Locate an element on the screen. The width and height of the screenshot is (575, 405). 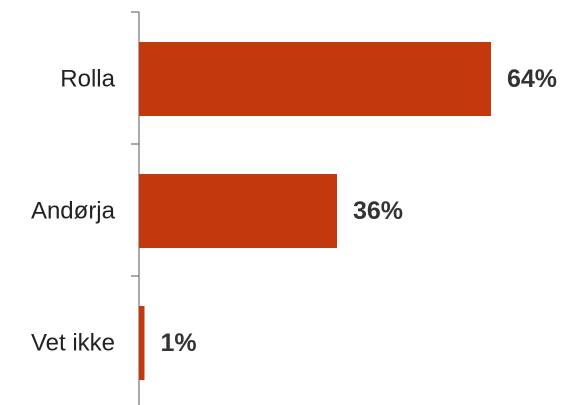
category-labels: Rolla Andørja Vet ikke is located at coordinates (73, 211).